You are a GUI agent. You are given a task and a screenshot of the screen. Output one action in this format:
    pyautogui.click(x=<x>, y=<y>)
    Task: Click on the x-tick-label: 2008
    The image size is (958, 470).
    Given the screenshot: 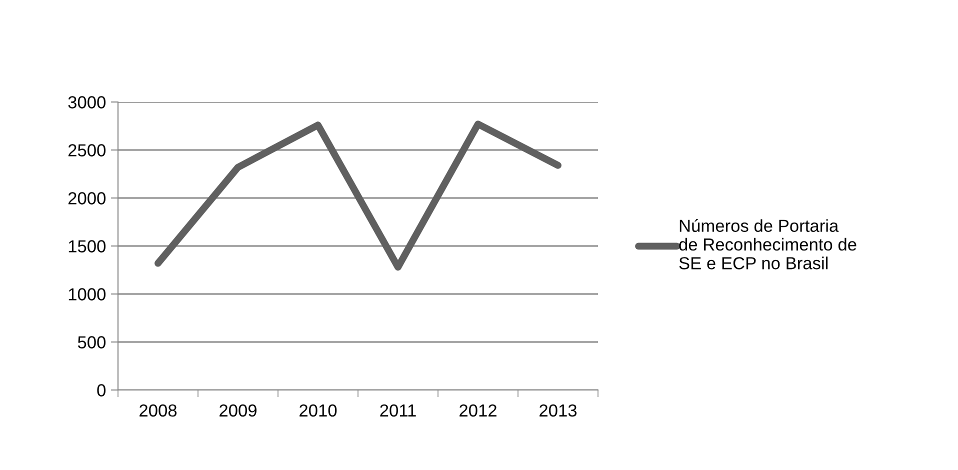 What is the action you would take?
    pyautogui.click(x=158, y=410)
    